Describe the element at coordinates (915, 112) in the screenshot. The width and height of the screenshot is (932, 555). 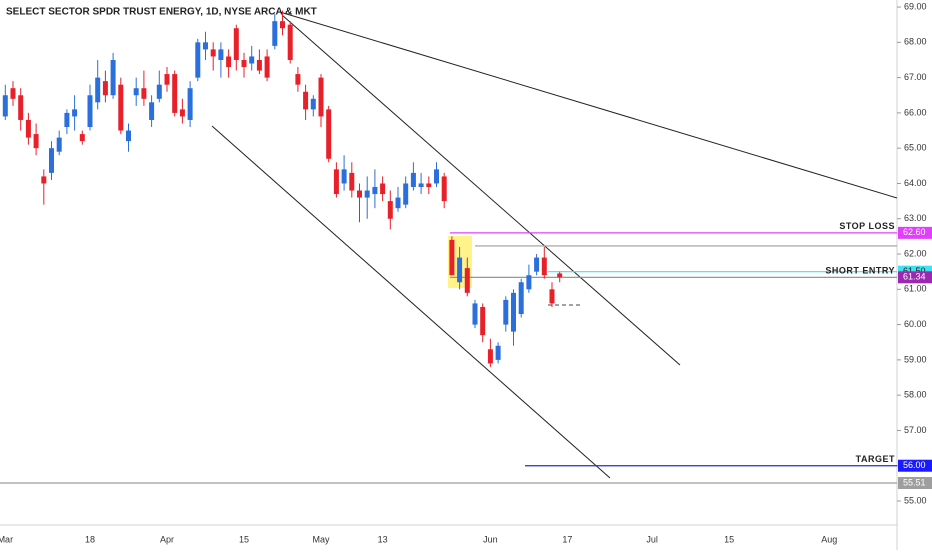
I see `y-tick-label: 66.00` at that location.